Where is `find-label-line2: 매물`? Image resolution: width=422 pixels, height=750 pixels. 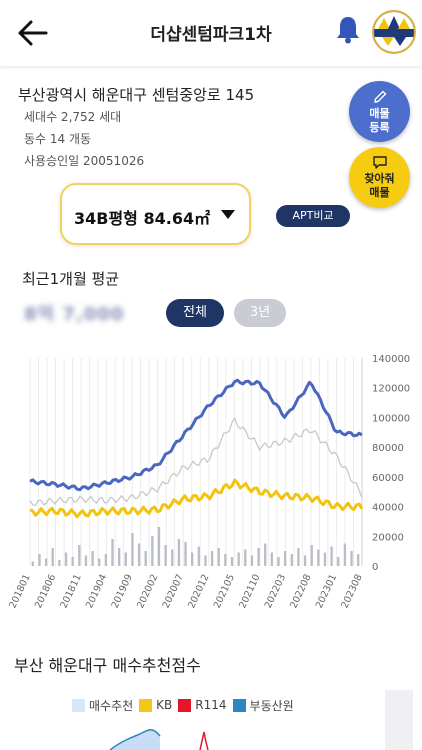 find-label-line2: 매물 is located at coordinates (379, 192).